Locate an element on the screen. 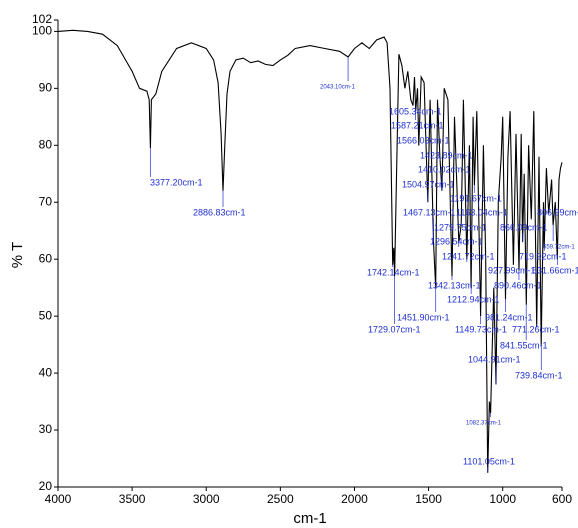 The height and width of the screenshot is (528, 578). annotation-label: 1149.73cm-1 is located at coordinates (481, 329).